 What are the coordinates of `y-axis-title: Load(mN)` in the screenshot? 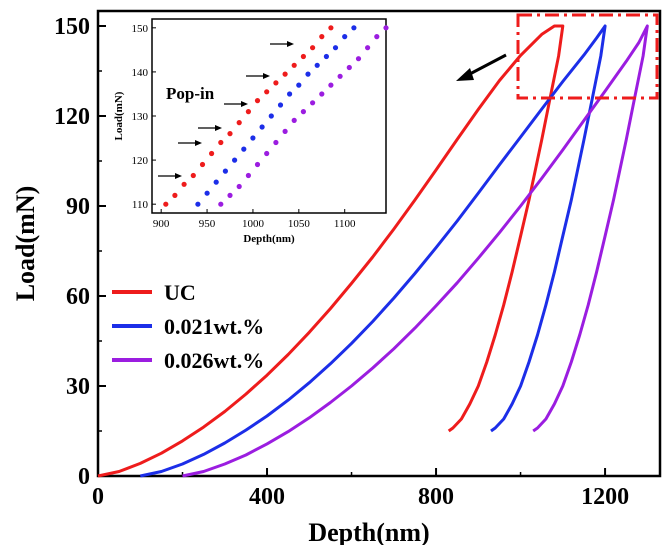 It's located at (25, 244).